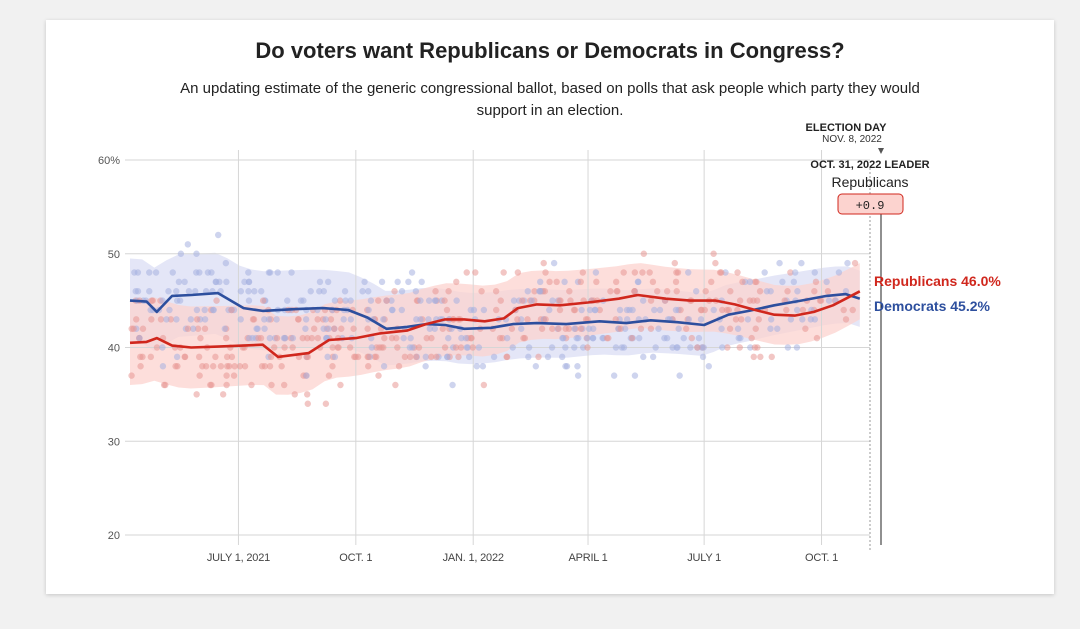  I want to click on election-day-arrow-icon, so click(881, 151).